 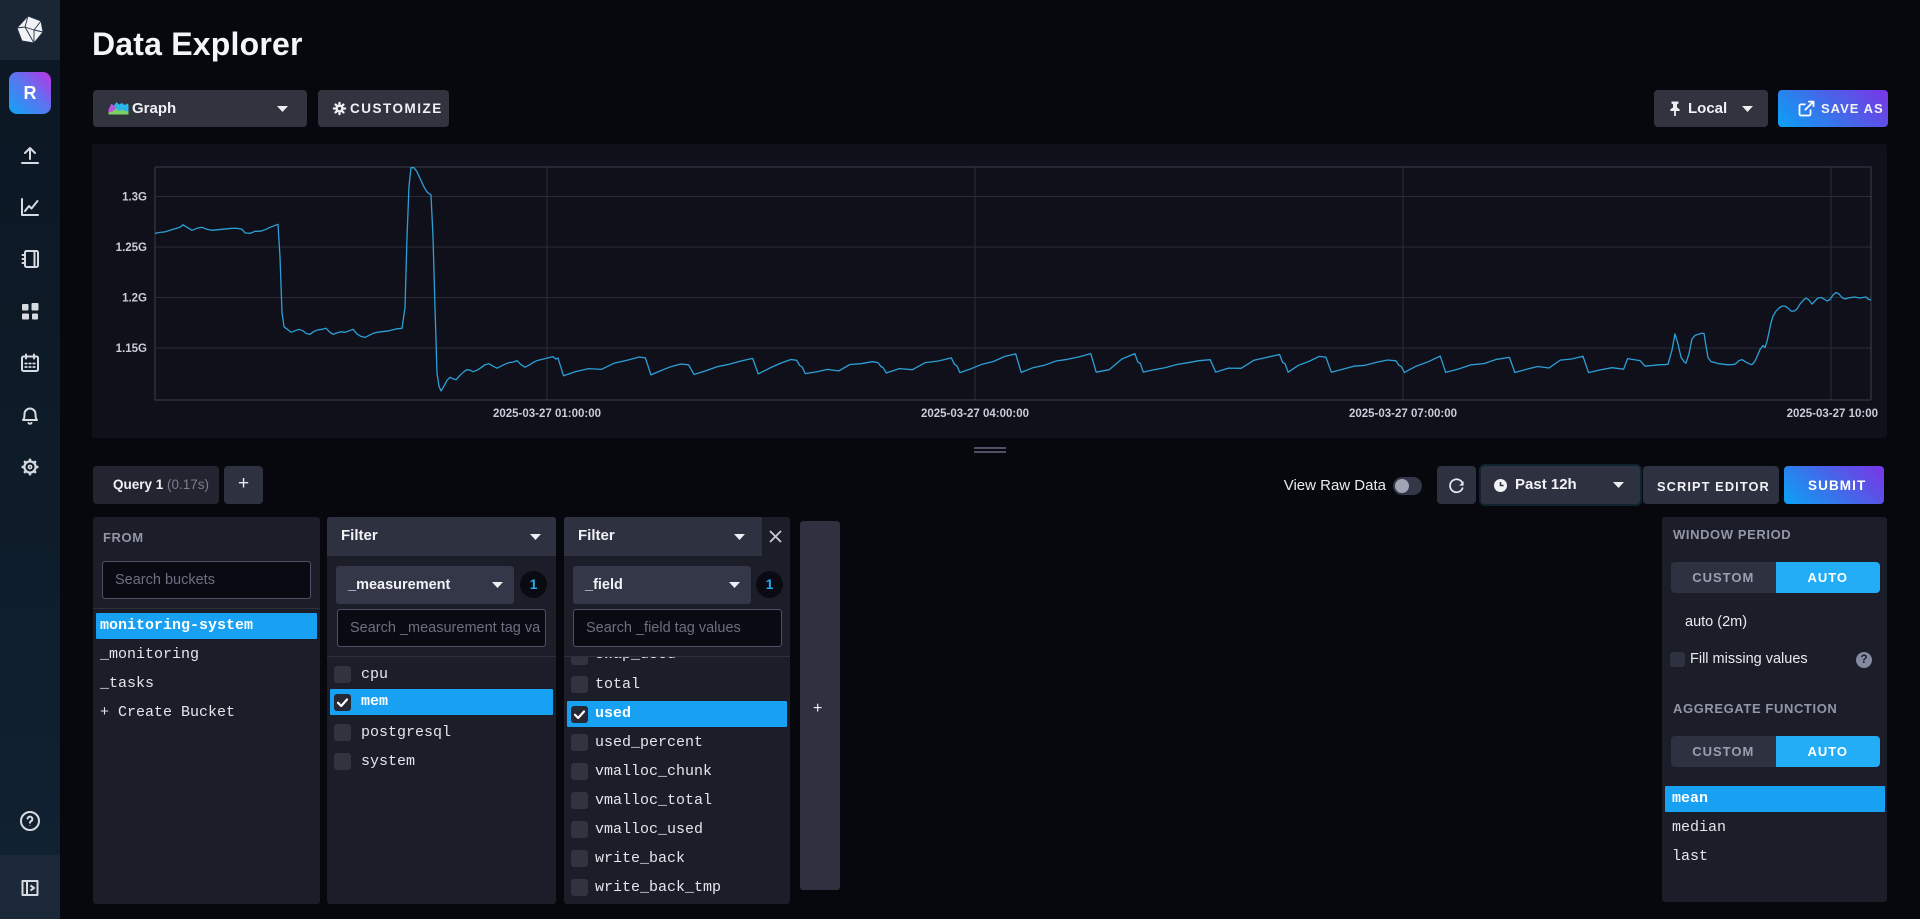 I want to click on svg-text: 2025-03-27 07:00:00, so click(x=1403, y=414).